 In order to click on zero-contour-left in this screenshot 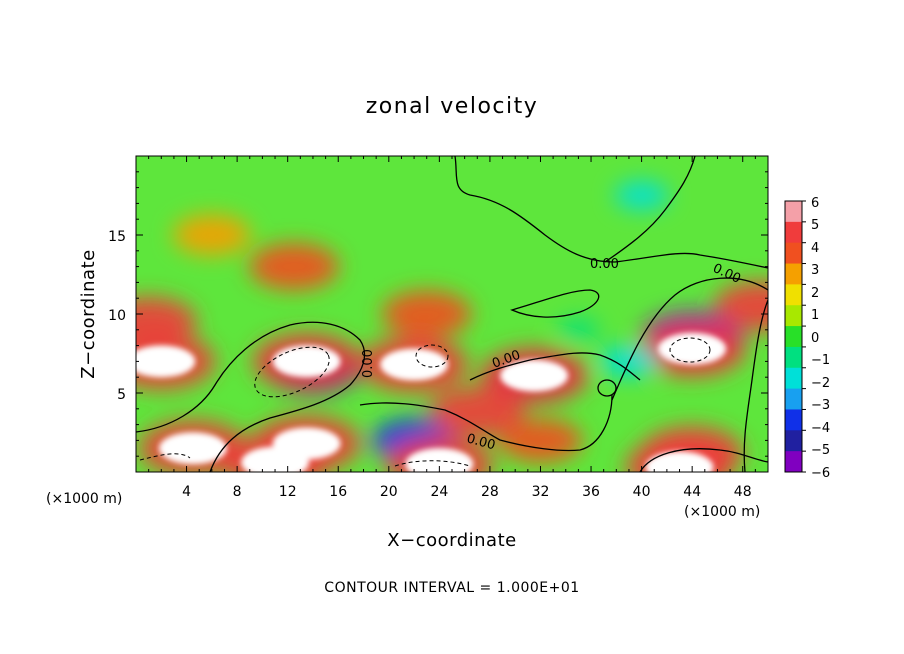, I will do `click(251, 396)`.